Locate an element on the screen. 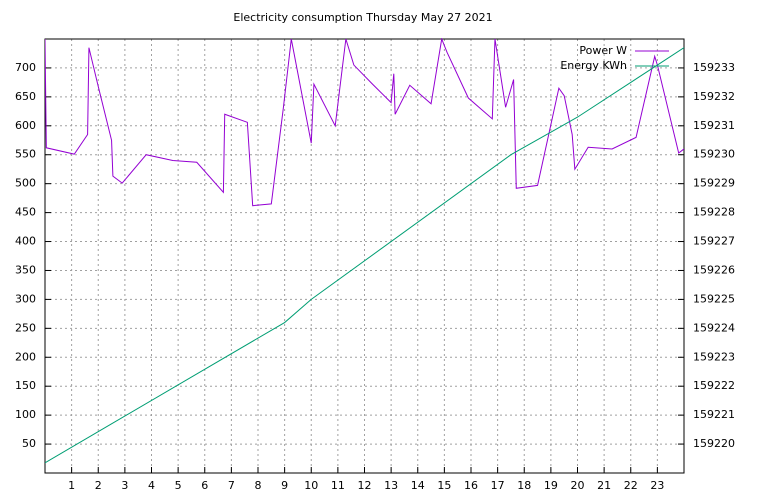 The image size is (768, 504). x-tick-label: 23 is located at coordinates (657, 485).